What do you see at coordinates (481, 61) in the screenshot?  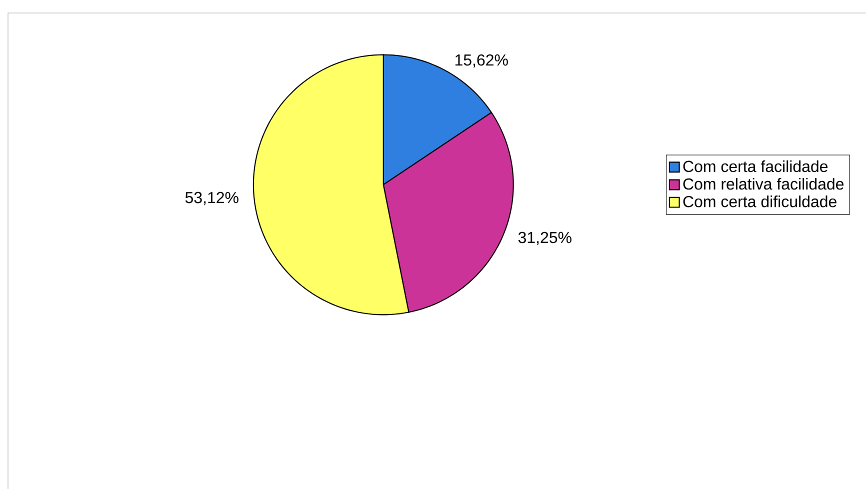 I see `data-label: 15,62%` at bounding box center [481, 61].